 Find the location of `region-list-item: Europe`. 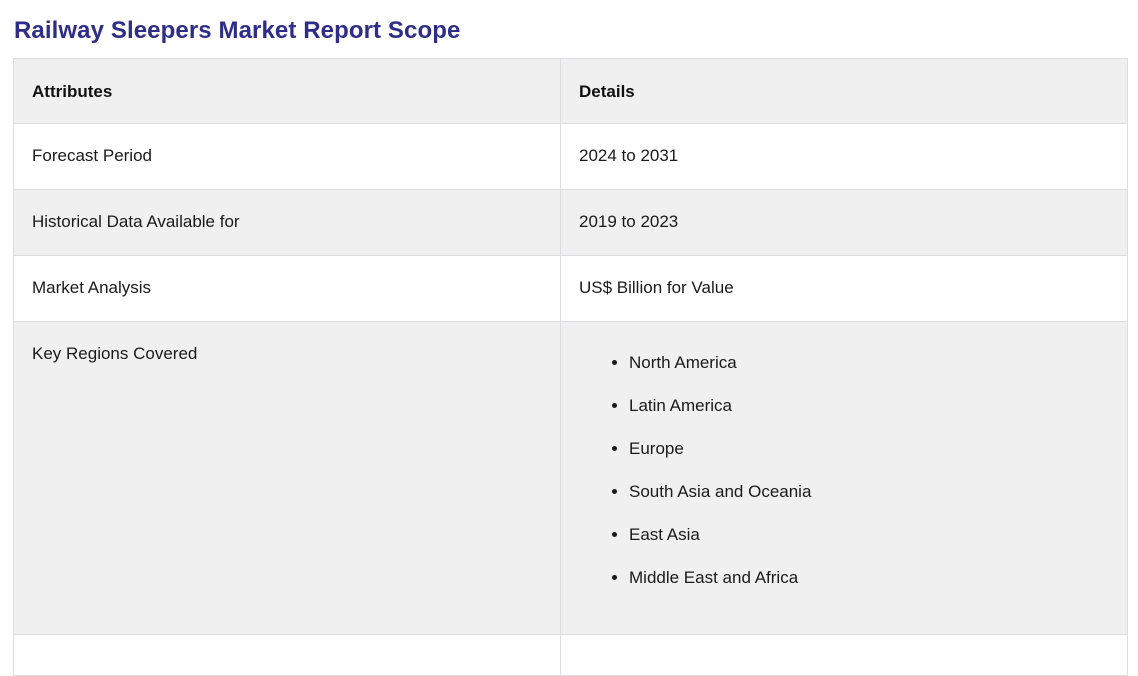

region-list-item: Europe is located at coordinates (869, 448).